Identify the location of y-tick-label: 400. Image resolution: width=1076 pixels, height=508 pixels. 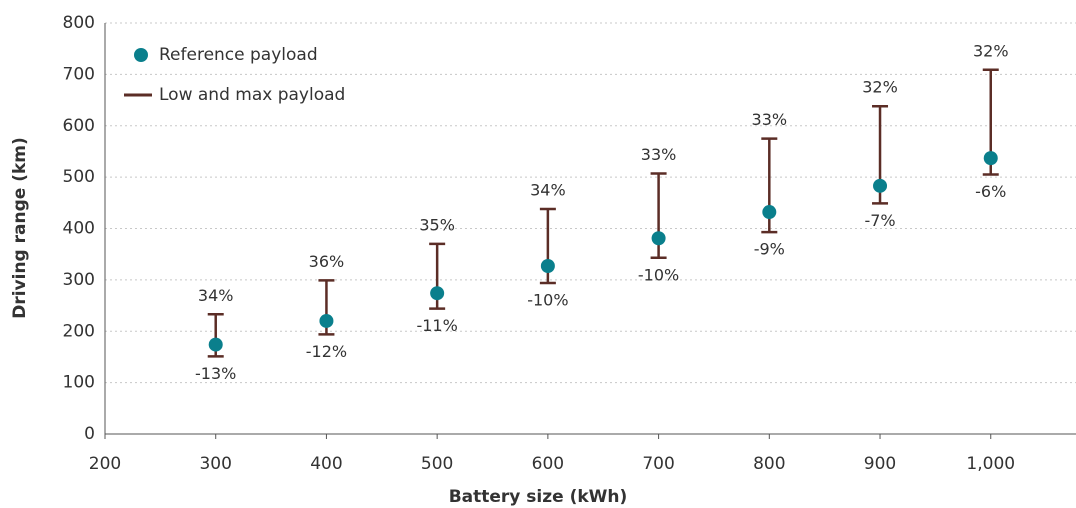
(79, 229).